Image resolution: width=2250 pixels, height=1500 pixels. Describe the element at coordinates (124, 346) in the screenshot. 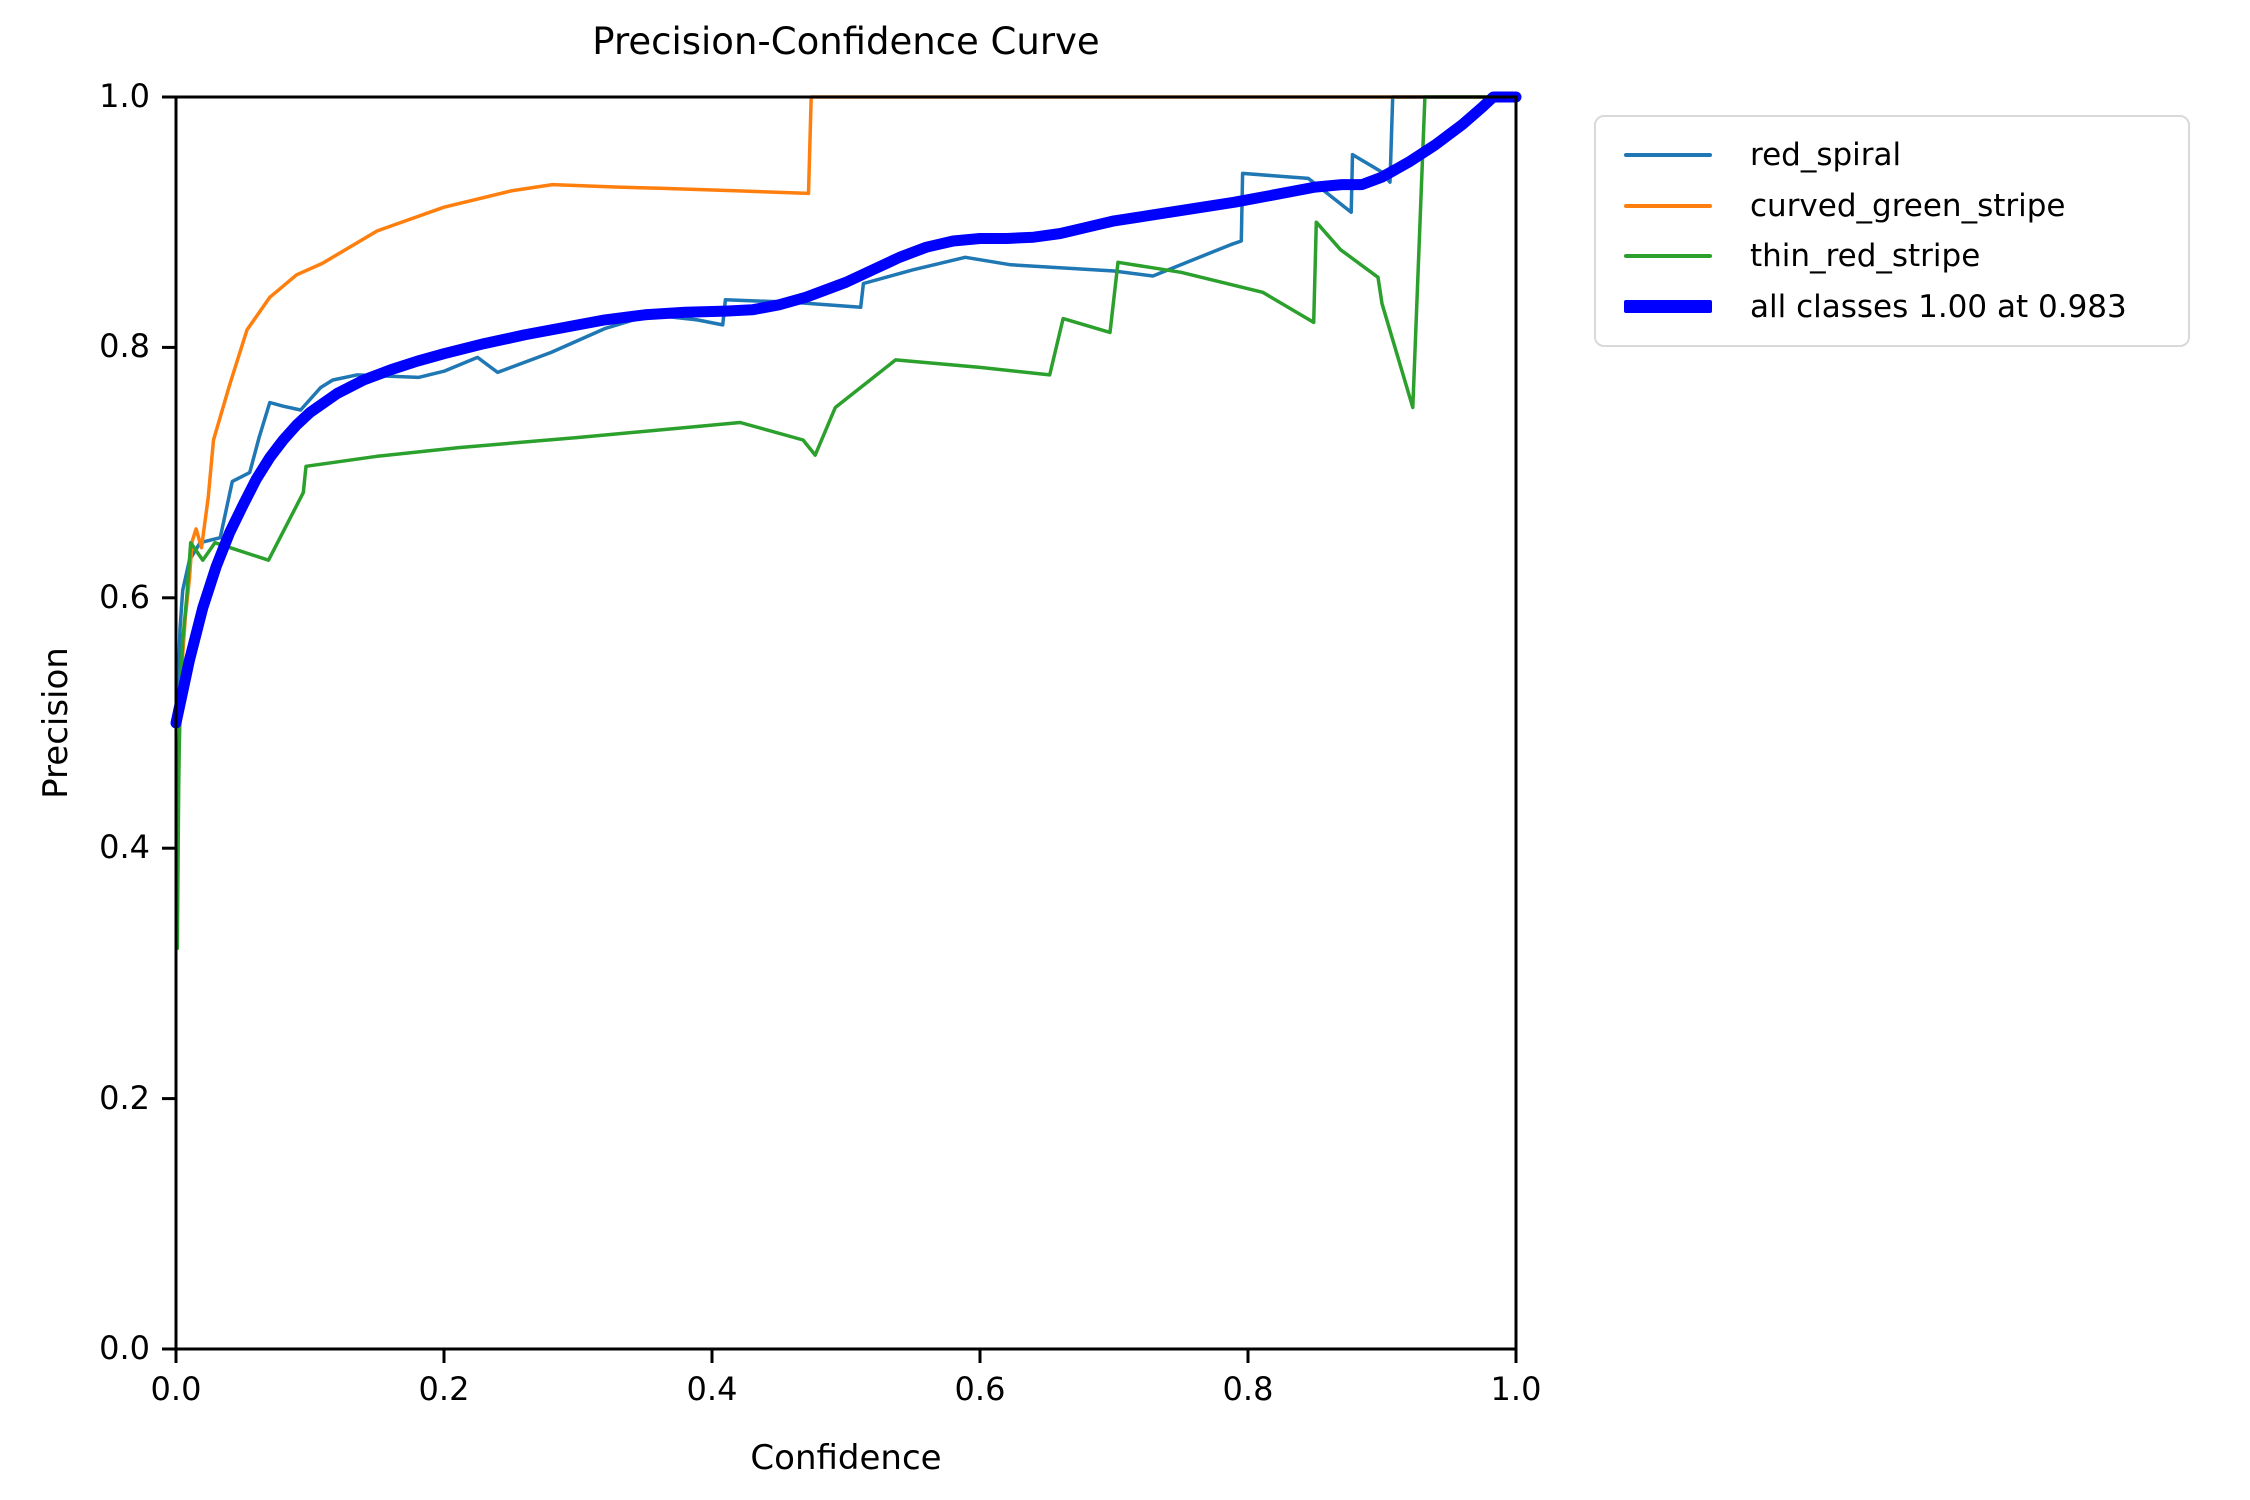

I see `y-tick-label: 0.8` at that location.